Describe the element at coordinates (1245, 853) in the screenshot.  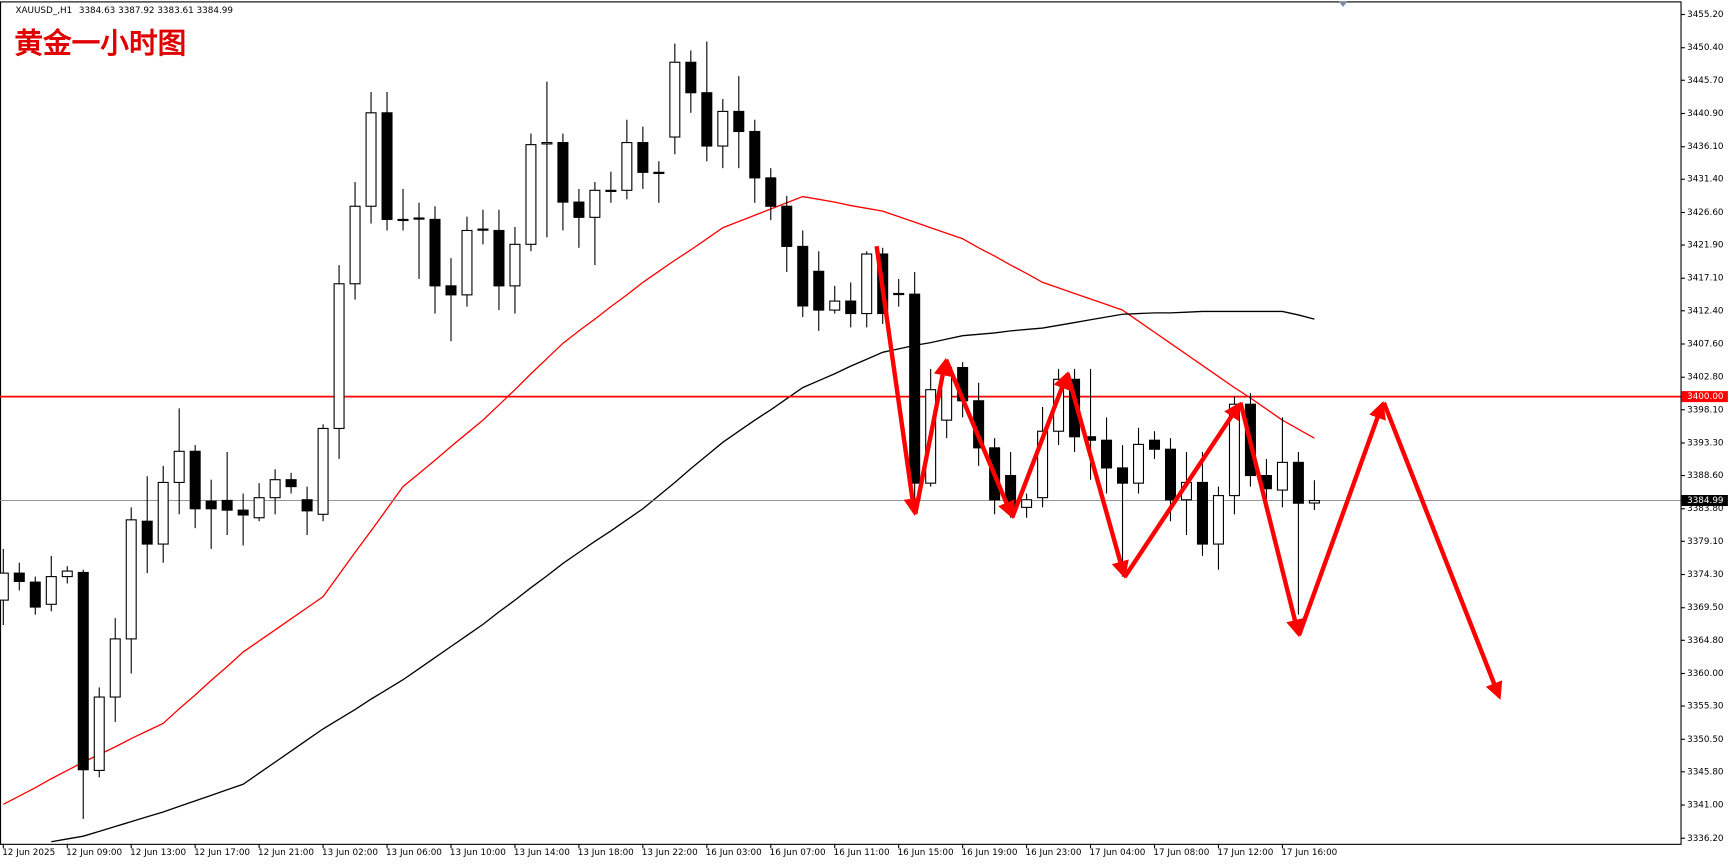
I see `x-tick-label: 17 Jun 12:00` at that location.